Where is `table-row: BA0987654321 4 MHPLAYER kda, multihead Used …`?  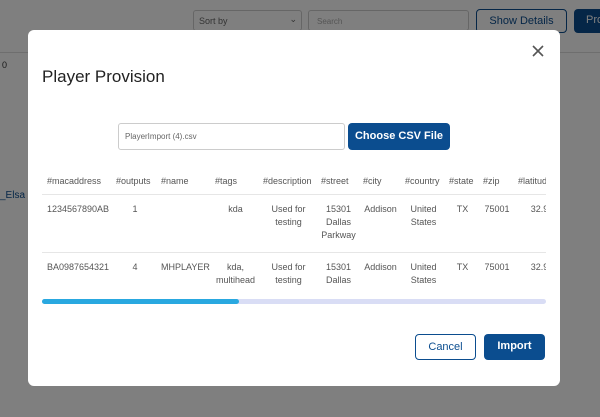 table-row: BA0987654321 4 MHPLAYER kda, multihead Used … is located at coordinates (294, 270).